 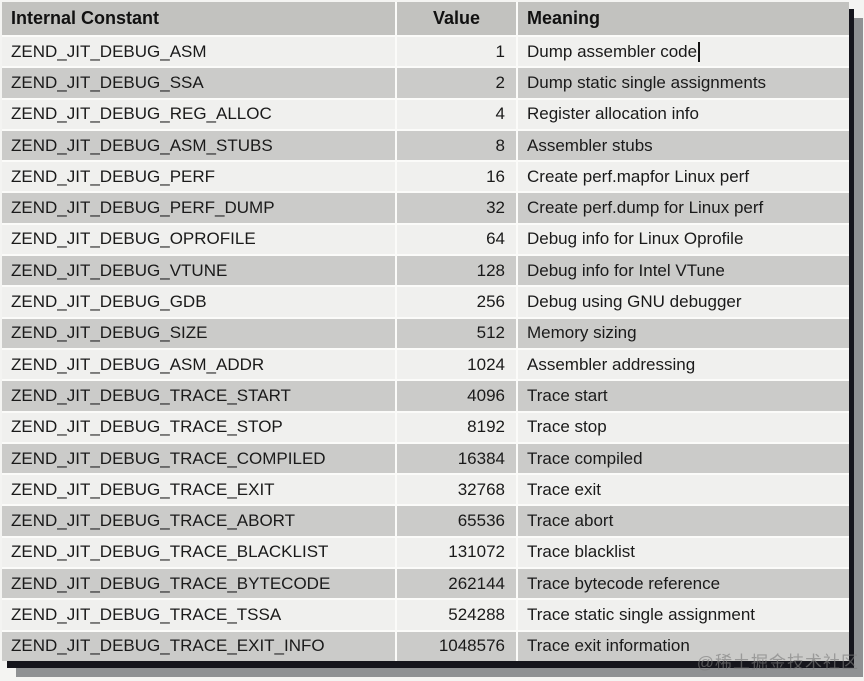 What do you see at coordinates (456, 427) in the screenshot?
I see `value-cell: 8192` at bounding box center [456, 427].